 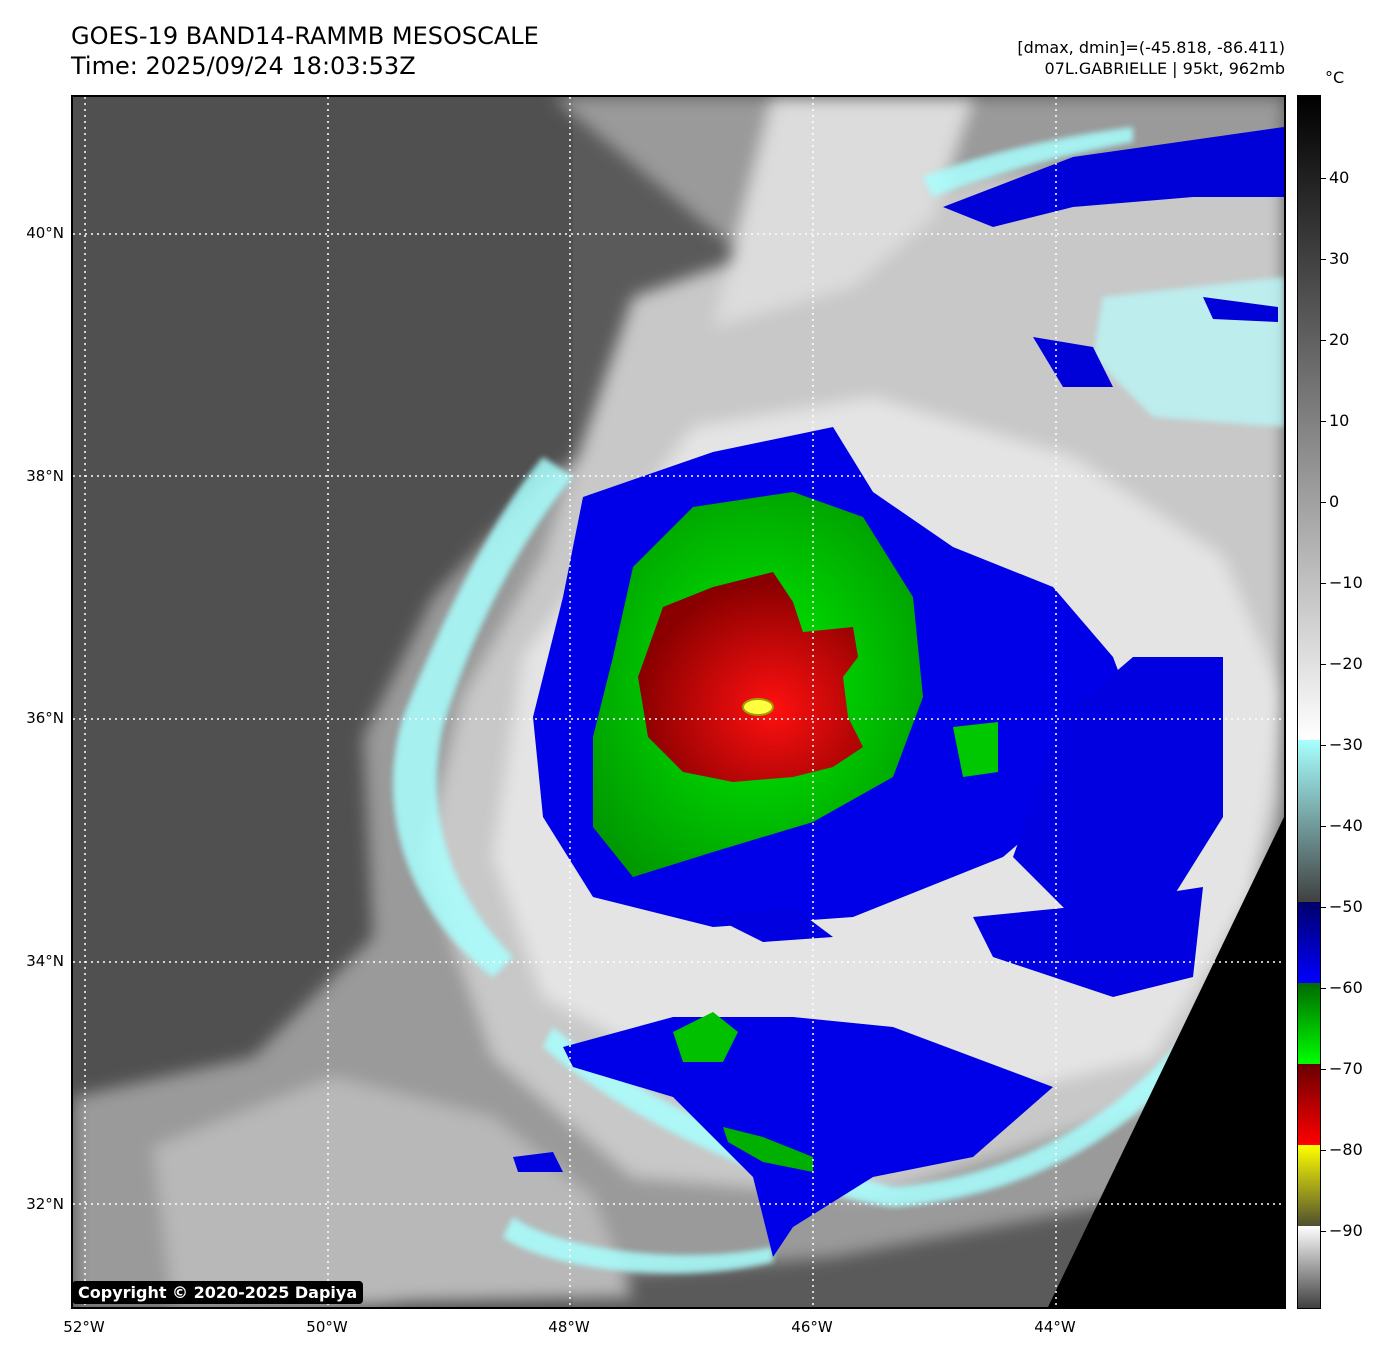 What do you see at coordinates (1346, 1230) in the screenshot?
I see `colorbar-tick-label: −90` at bounding box center [1346, 1230].